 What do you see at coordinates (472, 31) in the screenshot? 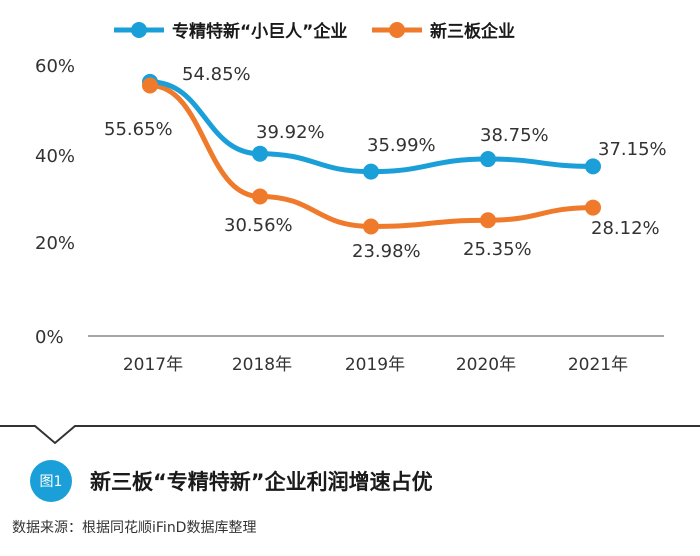
I see `legend-label-neeq: 新三板企业` at bounding box center [472, 31].